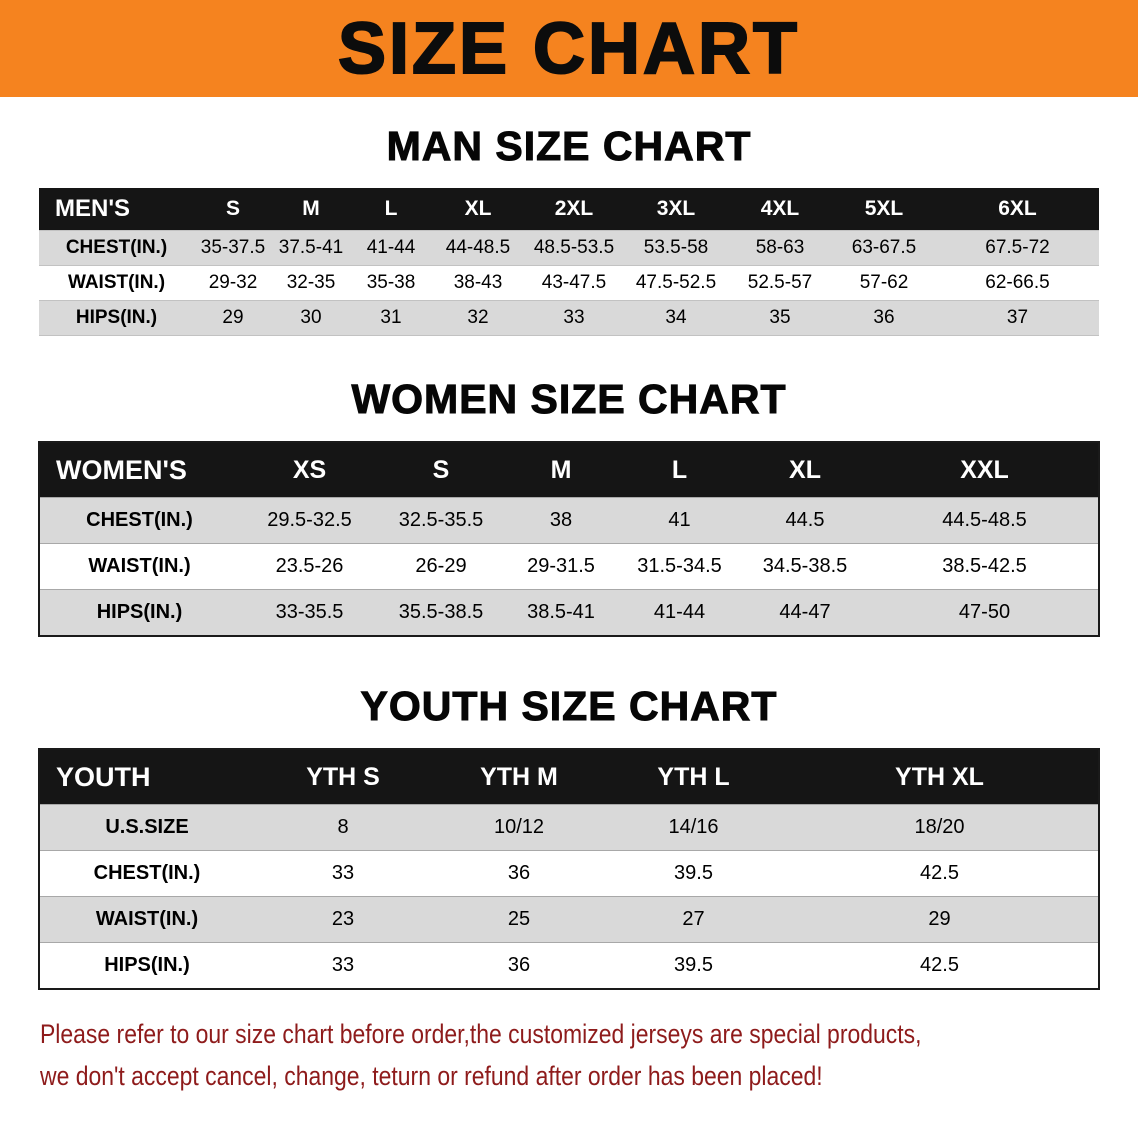 Image resolution: width=1138 pixels, height=1132 pixels. Describe the element at coordinates (519, 827) in the screenshot. I see `youth-measurement-value: 10/12` at that location.